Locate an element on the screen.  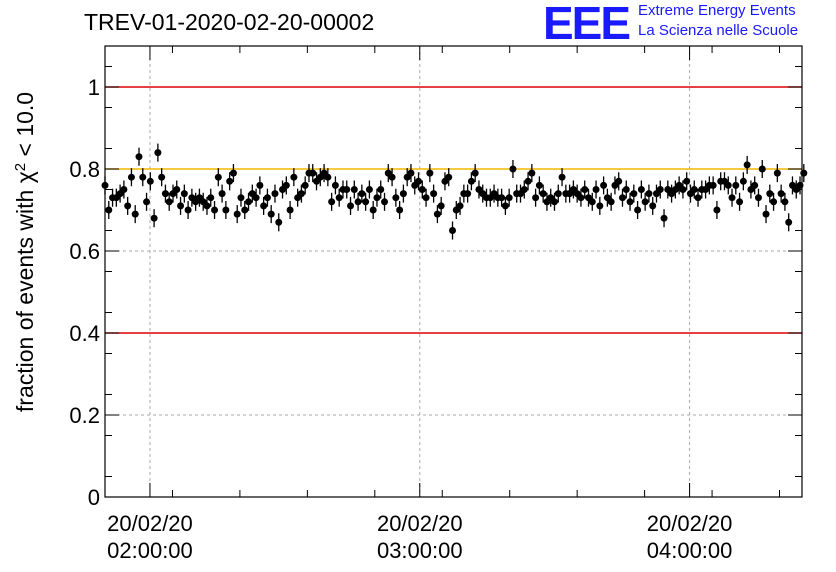
y-axis-label: fraction of events with χ2 < 10.0 is located at coordinates (25, 252).